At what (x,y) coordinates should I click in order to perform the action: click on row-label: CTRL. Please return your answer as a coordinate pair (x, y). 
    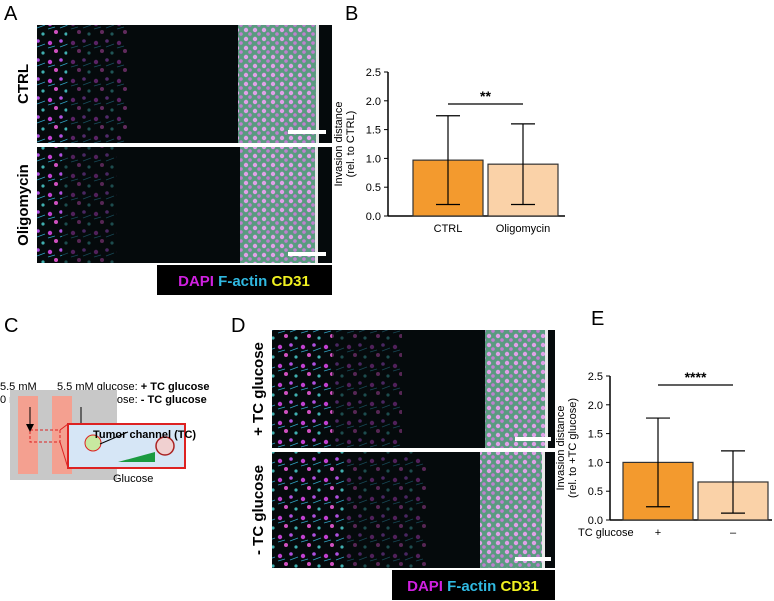
    Looking at the image, I should click on (23, 84).